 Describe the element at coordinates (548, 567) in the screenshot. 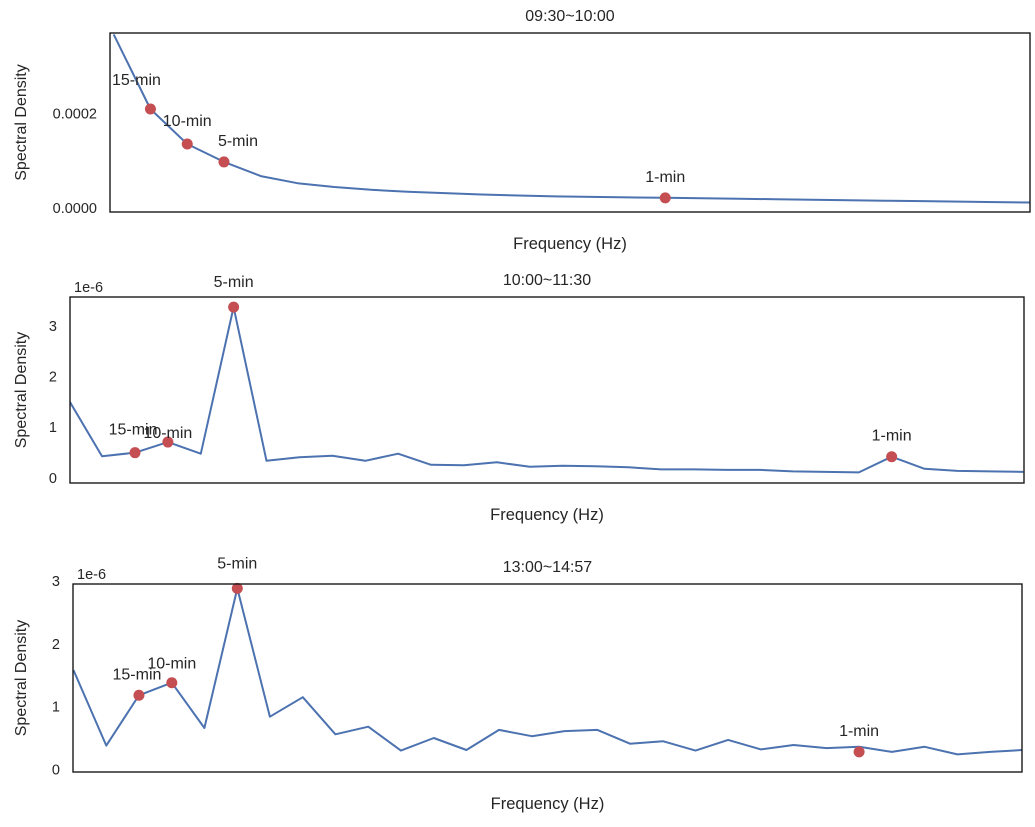

I see `chart-title: 13:00~14:57` at that location.